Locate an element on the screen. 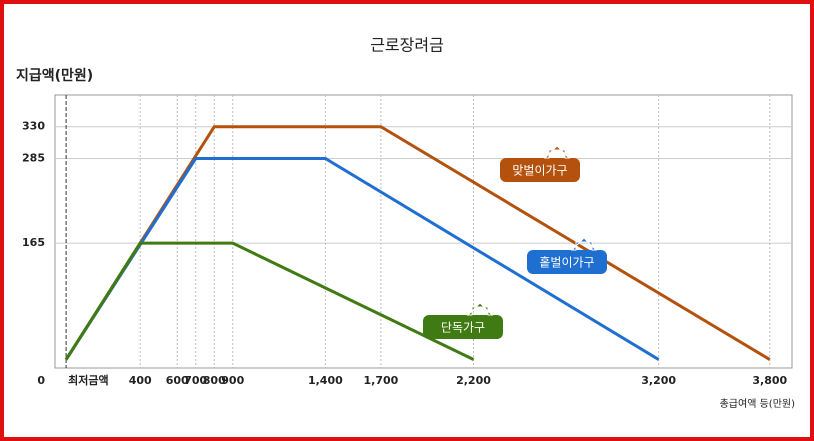 The image size is (814, 441). x-tick-label: 1,400 is located at coordinates (325, 380).